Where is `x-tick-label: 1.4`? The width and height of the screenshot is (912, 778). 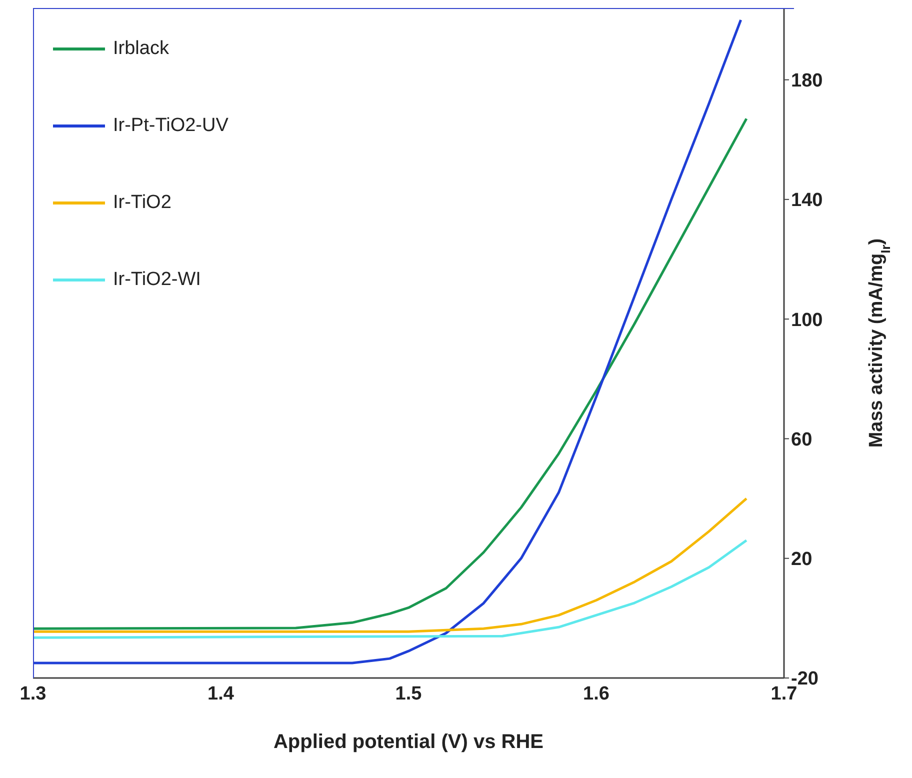 x-tick-label: 1.4 is located at coordinates (221, 693).